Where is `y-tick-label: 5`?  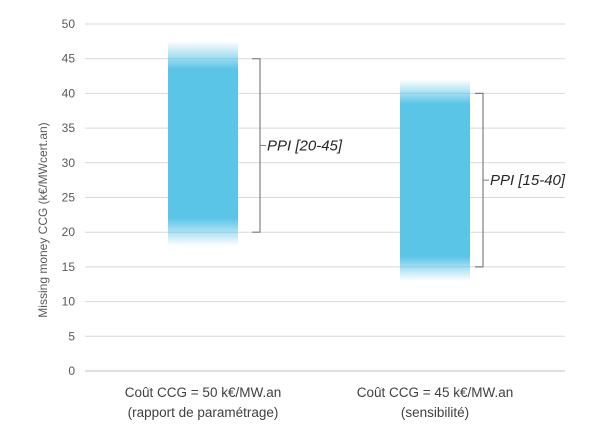 y-tick-label: 5 is located at coordinates (71, 336).